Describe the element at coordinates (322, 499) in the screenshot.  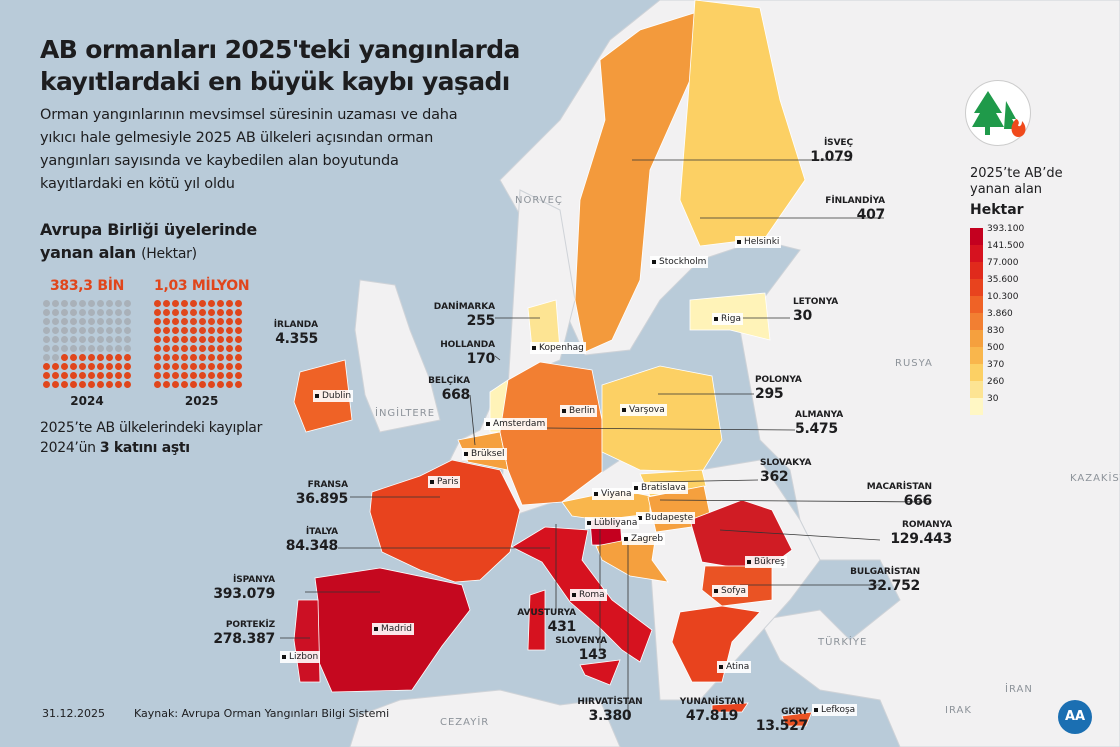
I see `country-value: 36.895` at that location.